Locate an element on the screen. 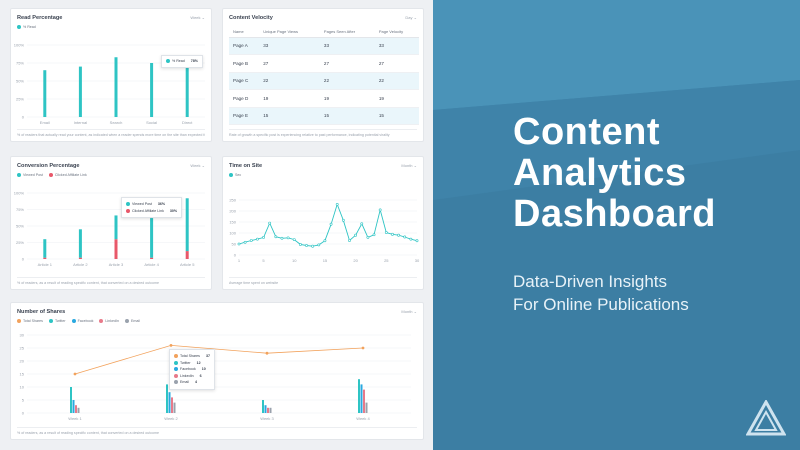 The height and width of the screenshot is (450, 800). y-tick-label: 100 is located at coordinates (232, 233).